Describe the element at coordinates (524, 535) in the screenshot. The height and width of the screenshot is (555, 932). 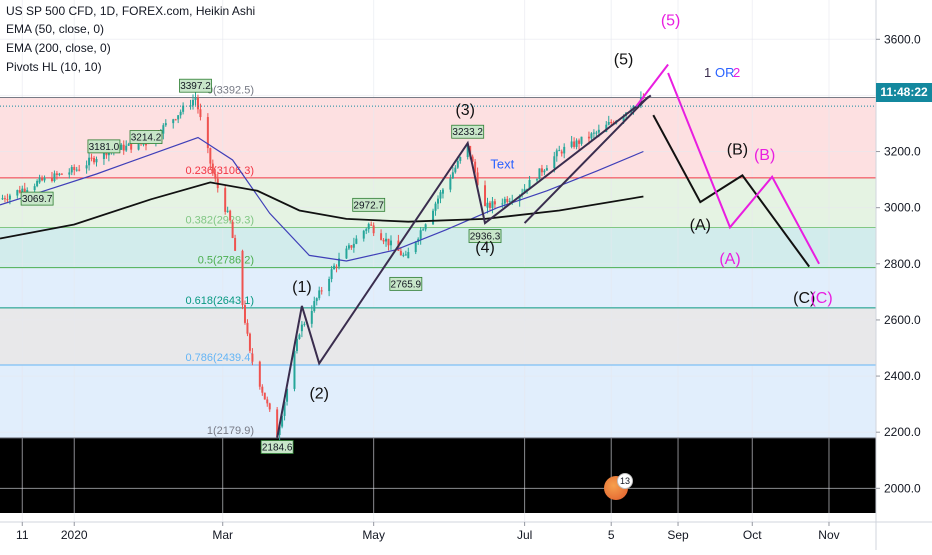
I see `x-tick-label-4: Jul` at that location.